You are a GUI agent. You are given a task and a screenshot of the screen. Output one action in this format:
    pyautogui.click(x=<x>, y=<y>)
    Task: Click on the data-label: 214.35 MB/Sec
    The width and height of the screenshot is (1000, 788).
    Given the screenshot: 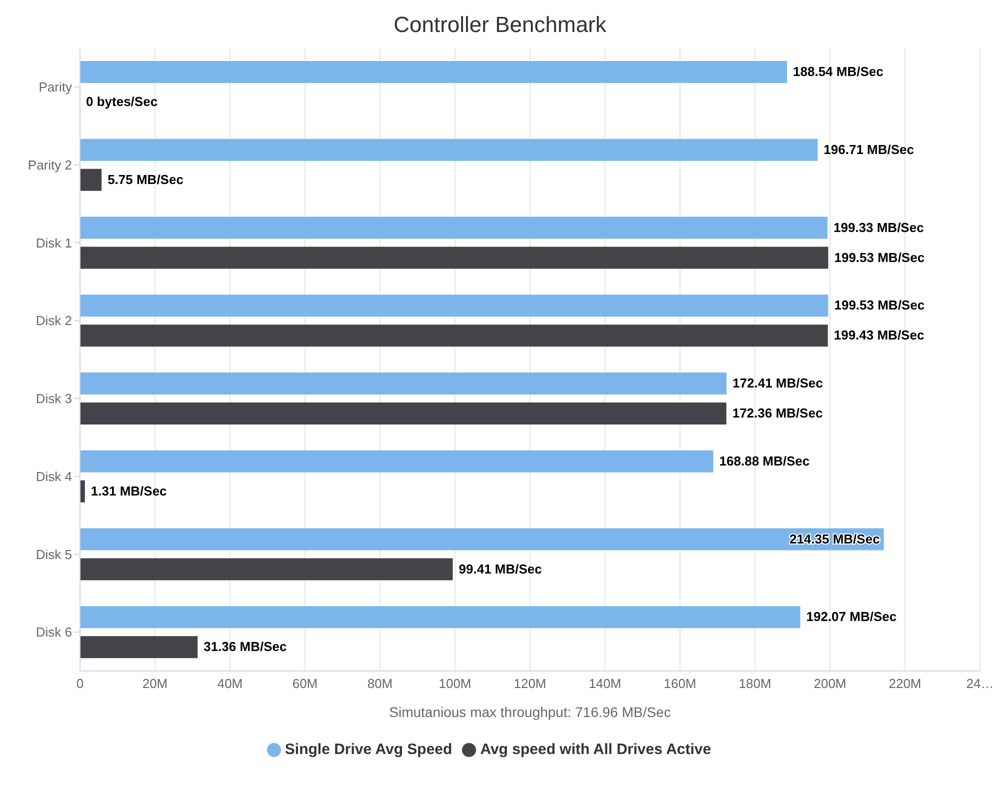 What is the action you would take?
    pyautogui.click(x=834, y=538)
    